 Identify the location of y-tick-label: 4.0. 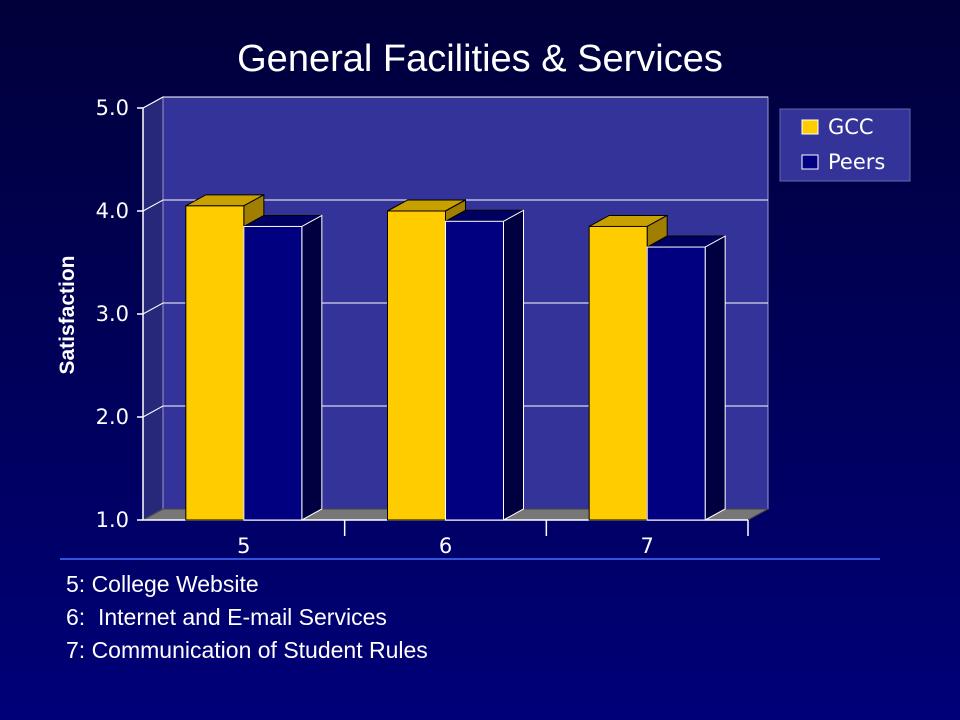
(112, 211).